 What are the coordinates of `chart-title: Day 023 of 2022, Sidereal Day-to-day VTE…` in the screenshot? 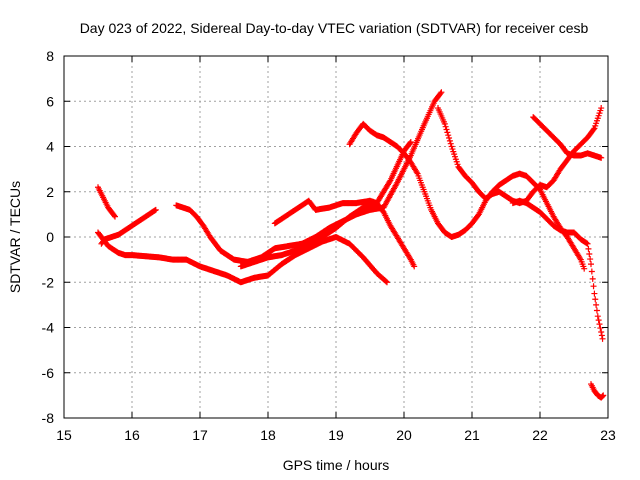 It's located at (334, 28).